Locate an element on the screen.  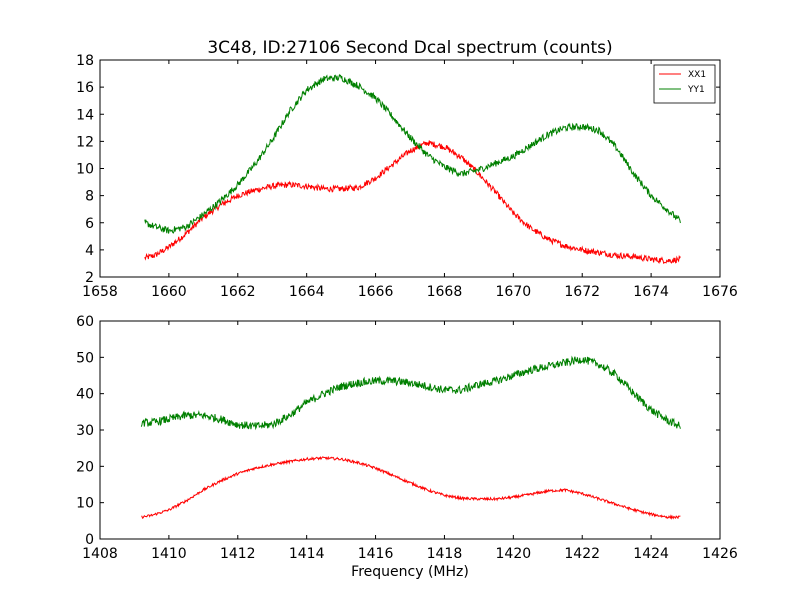
y-tick-label: 4 is located at coordinates (89, 251).